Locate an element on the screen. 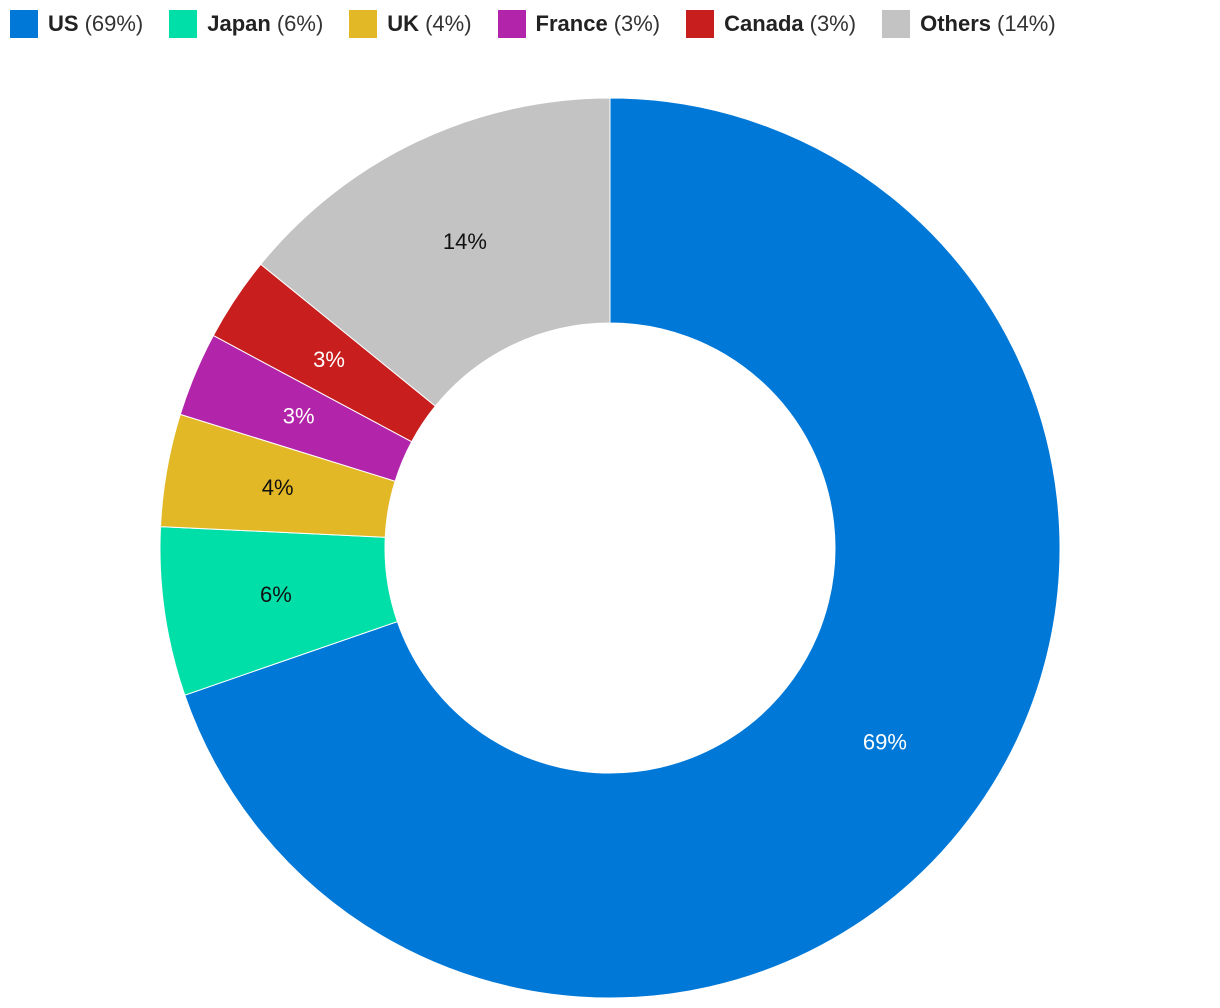 The width and height of the screenshot is (1220, 1008). legend-text: US (69%) is located at coordinates (95, 24).